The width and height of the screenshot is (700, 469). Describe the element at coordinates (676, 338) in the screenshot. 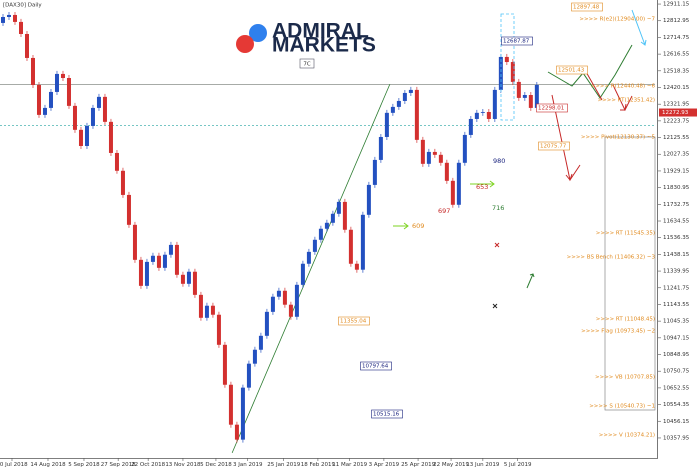

I see `y-tick-label: 10947.15` at that location.